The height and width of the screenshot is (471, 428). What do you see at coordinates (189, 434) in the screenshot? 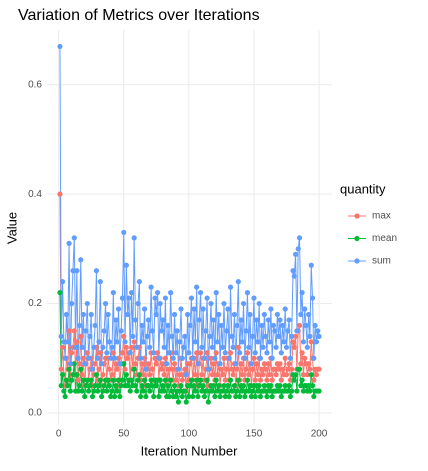
I see `x-tick-label: 100` at bounding box center [189, 434].